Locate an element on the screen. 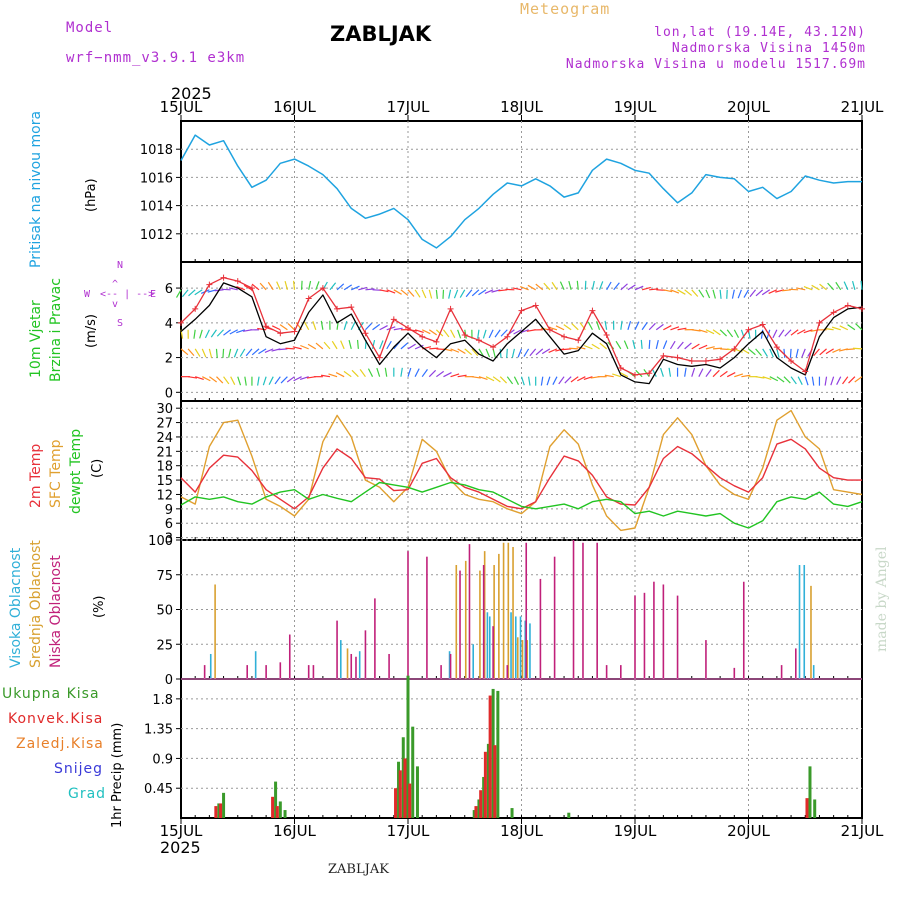 The image size is (900, 900). dewpt-line is located at coordinates (521, 505).